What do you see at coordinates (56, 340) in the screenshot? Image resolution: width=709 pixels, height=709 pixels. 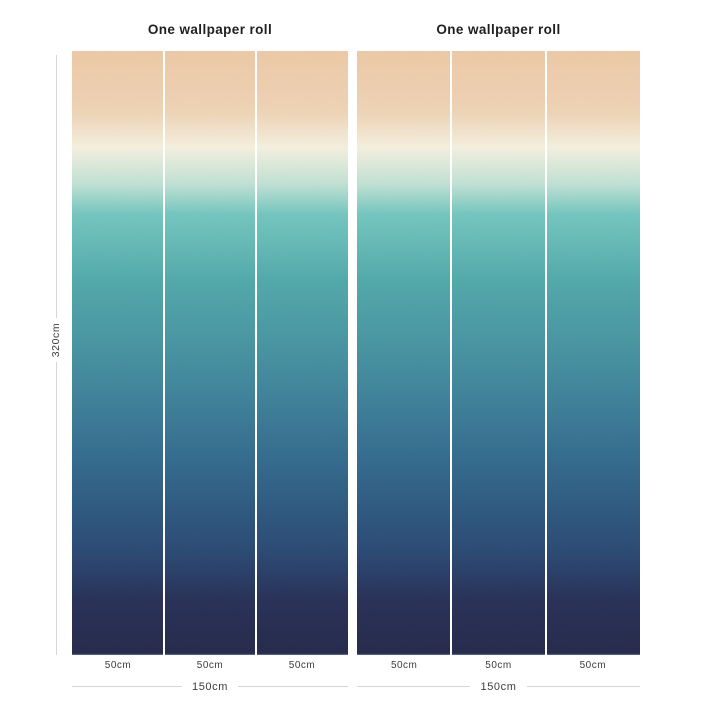 I see `height-dimension-label: 320cm` at bounding box center [56, 340].